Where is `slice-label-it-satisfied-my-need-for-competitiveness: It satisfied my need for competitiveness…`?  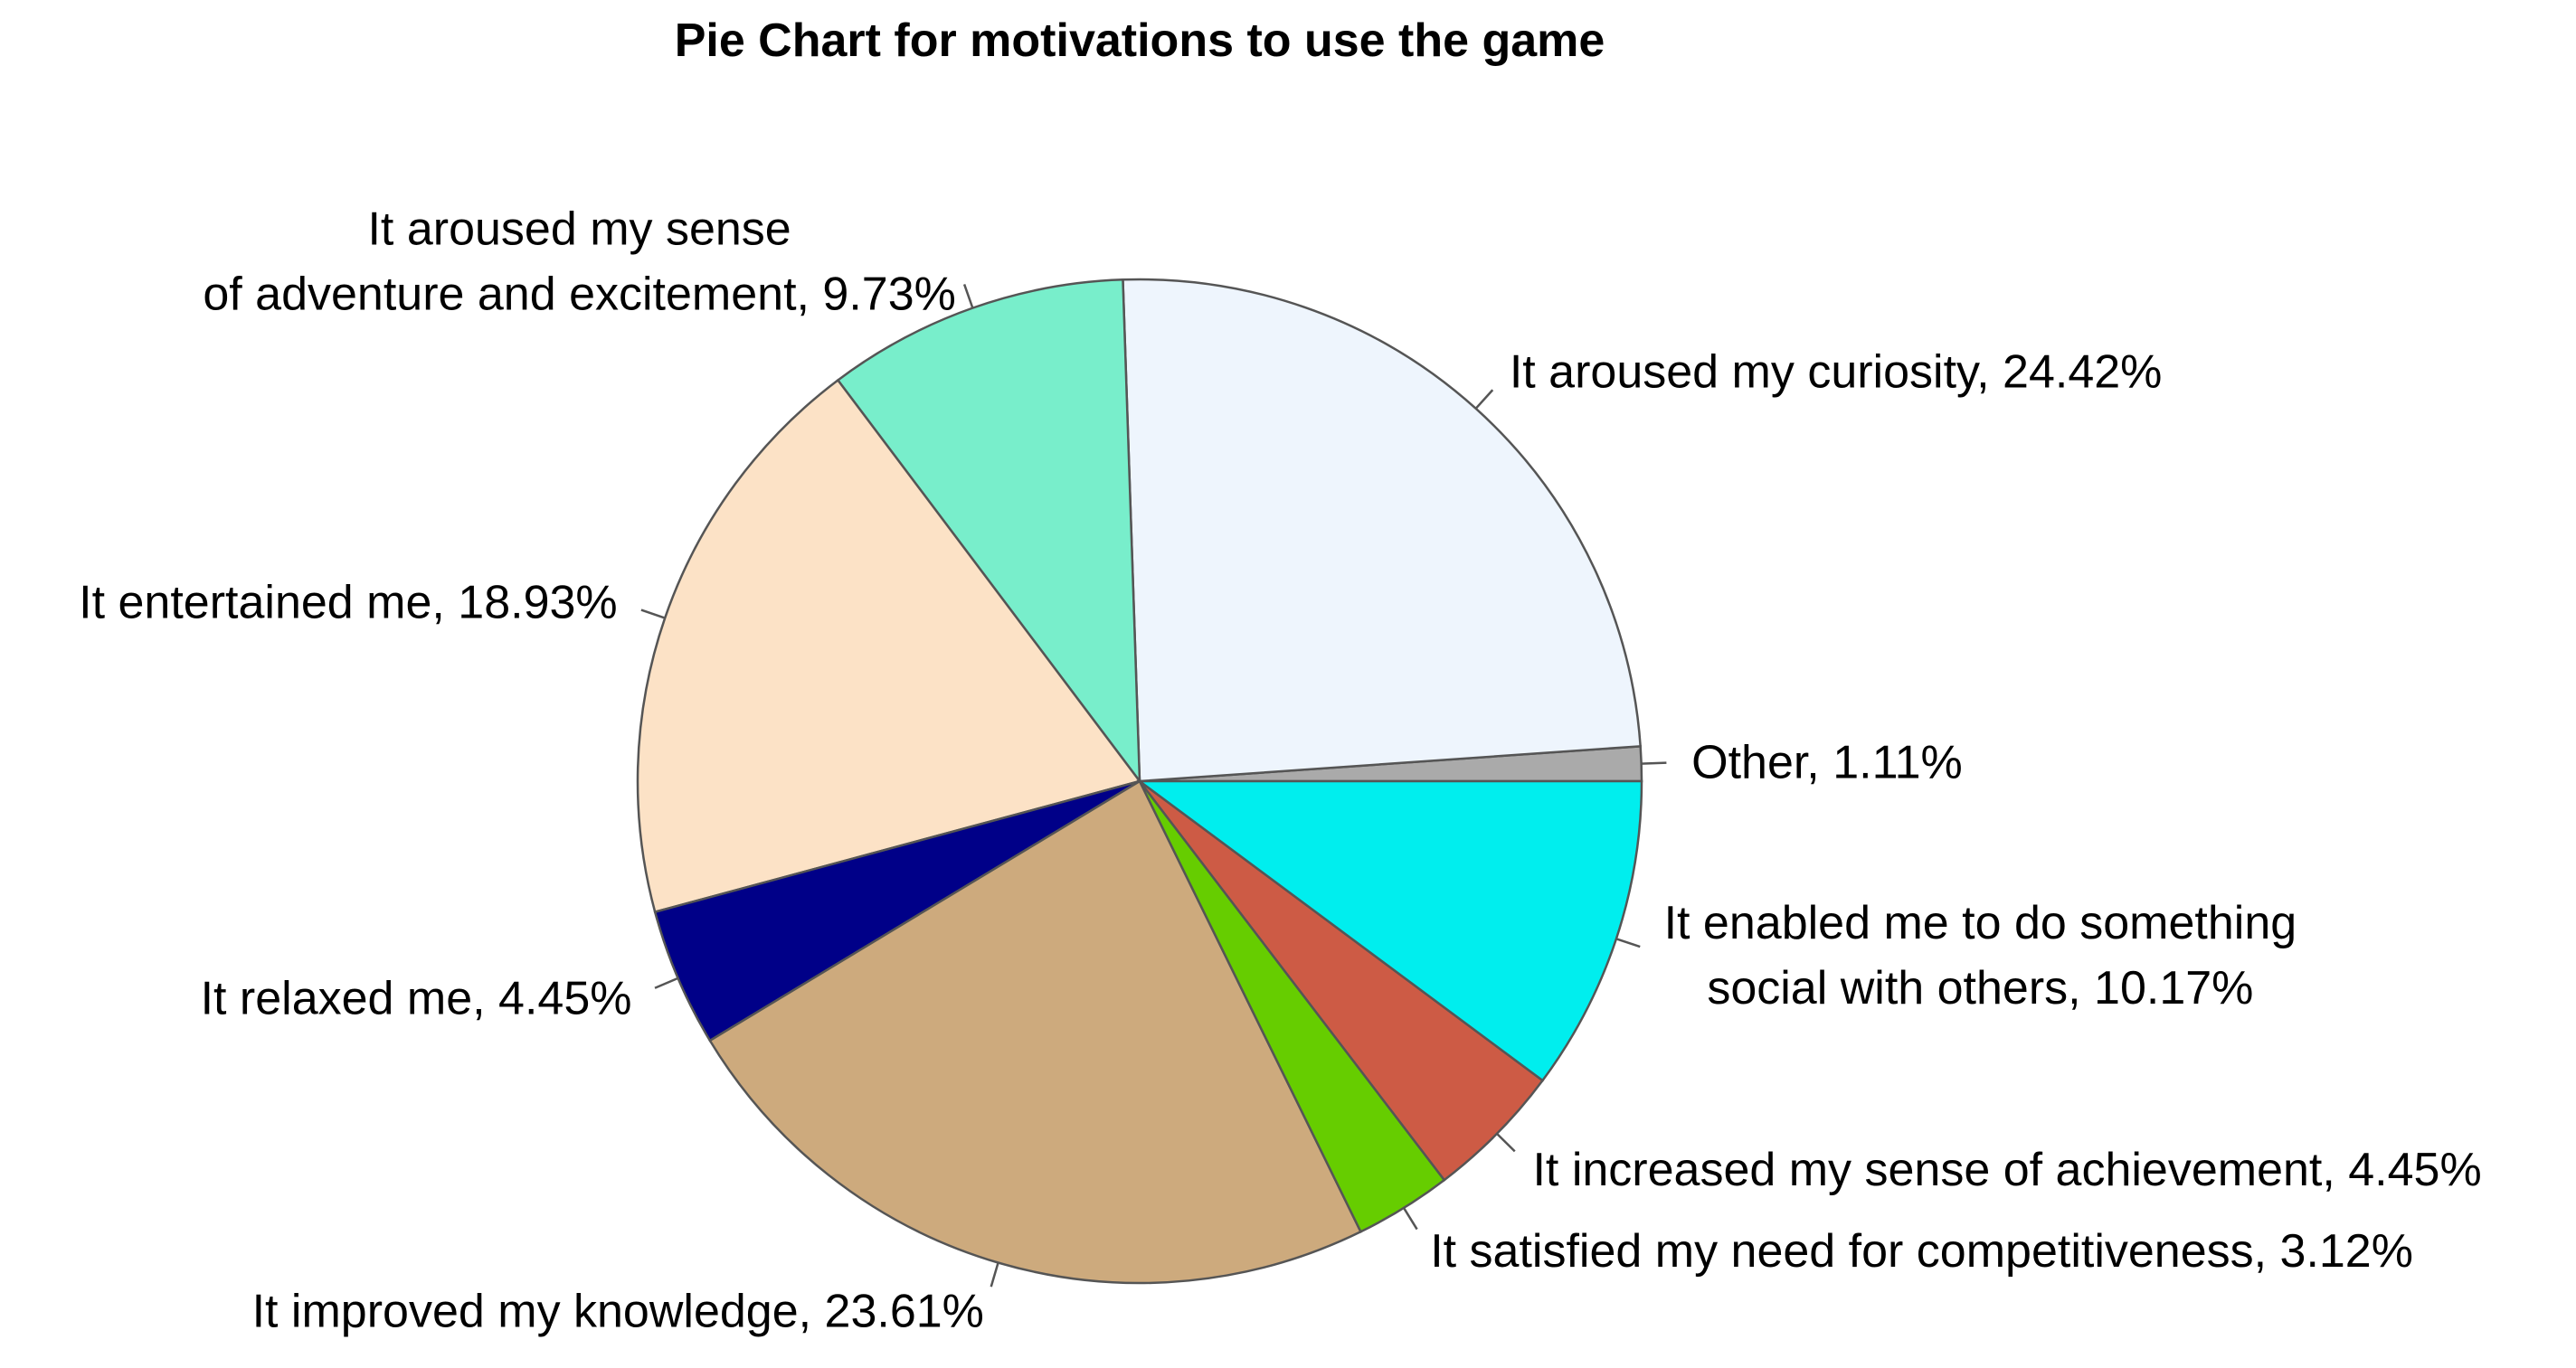 slice-label-it-satisfied-my-need-for-competitiveness: It satisfied my need for competitiveness… is located at coordinates (1922, 1251).